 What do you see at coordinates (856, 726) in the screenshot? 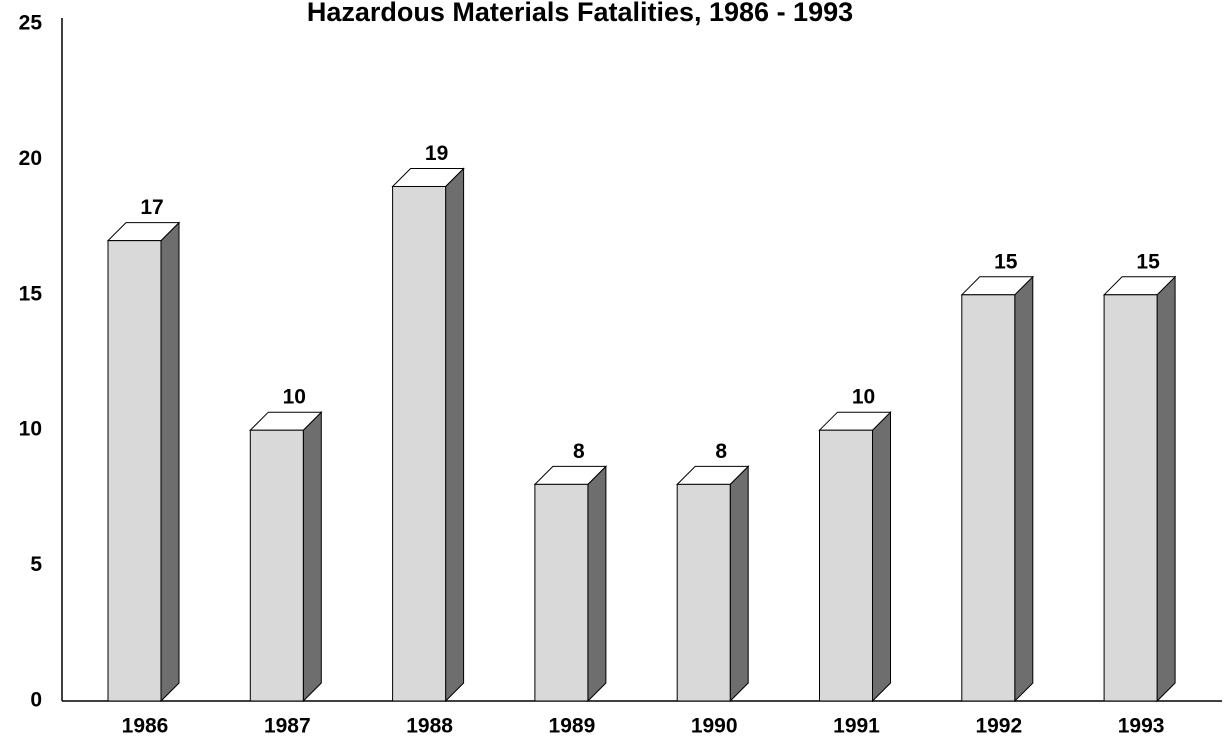
I see `x-tick-label: 1991` at bounding box center [856, 726].